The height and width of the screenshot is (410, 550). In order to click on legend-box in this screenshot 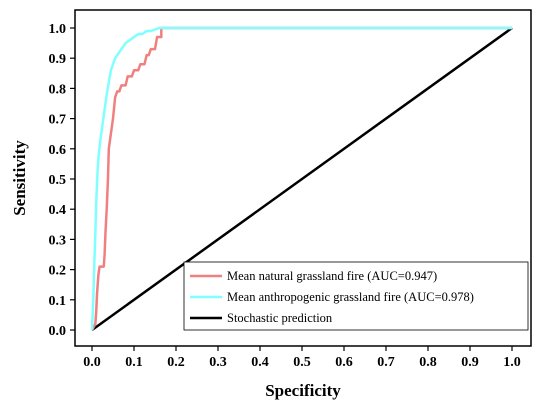, I will do `click(356, 296)`.